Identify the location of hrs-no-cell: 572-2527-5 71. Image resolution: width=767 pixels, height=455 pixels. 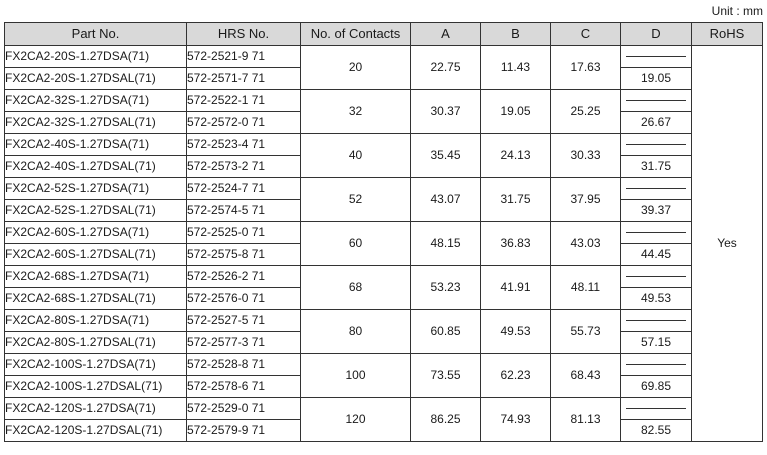
(243, 320).